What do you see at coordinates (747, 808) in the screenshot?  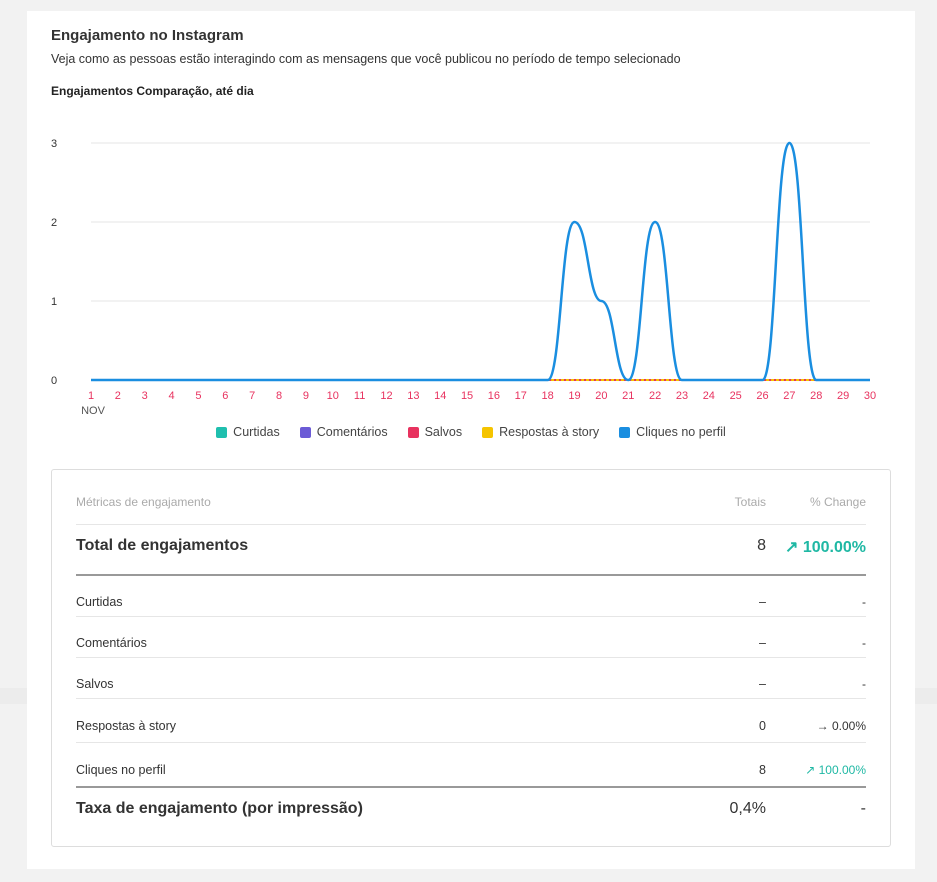 I see `engagement-rate-value: 0,4%` at bounding box center [747, 808].